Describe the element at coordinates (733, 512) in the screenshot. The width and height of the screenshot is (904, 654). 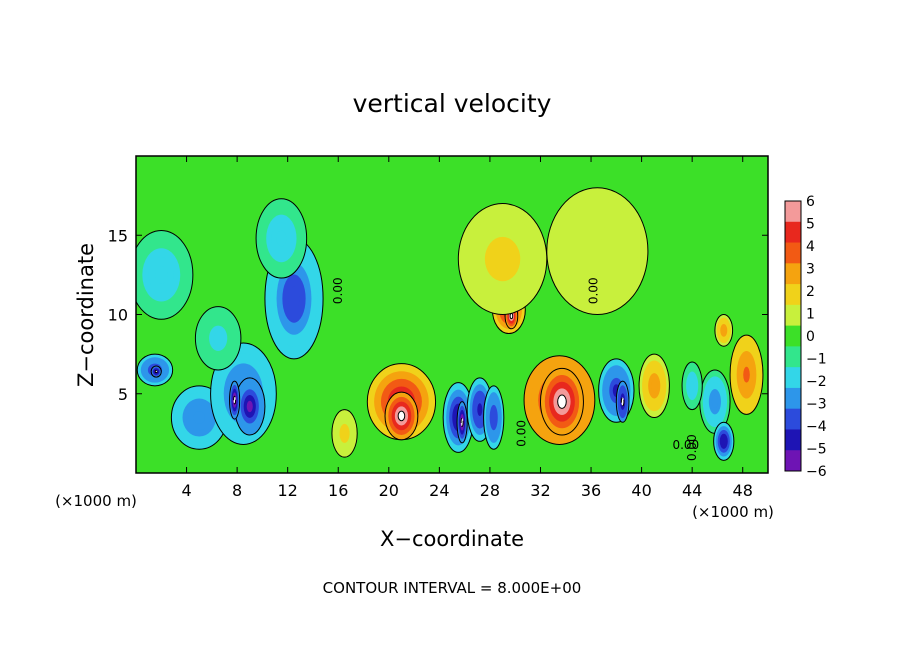
I see `x-unit-right: (×1000 m)` at that location.